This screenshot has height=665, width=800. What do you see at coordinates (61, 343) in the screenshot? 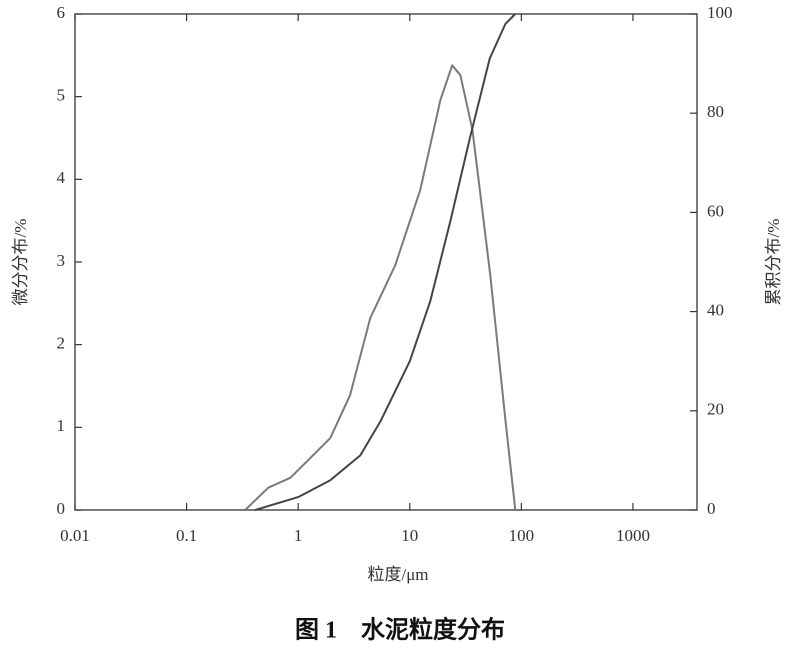
I see `y-tick-label: 2` at bounding box center [61, 343].